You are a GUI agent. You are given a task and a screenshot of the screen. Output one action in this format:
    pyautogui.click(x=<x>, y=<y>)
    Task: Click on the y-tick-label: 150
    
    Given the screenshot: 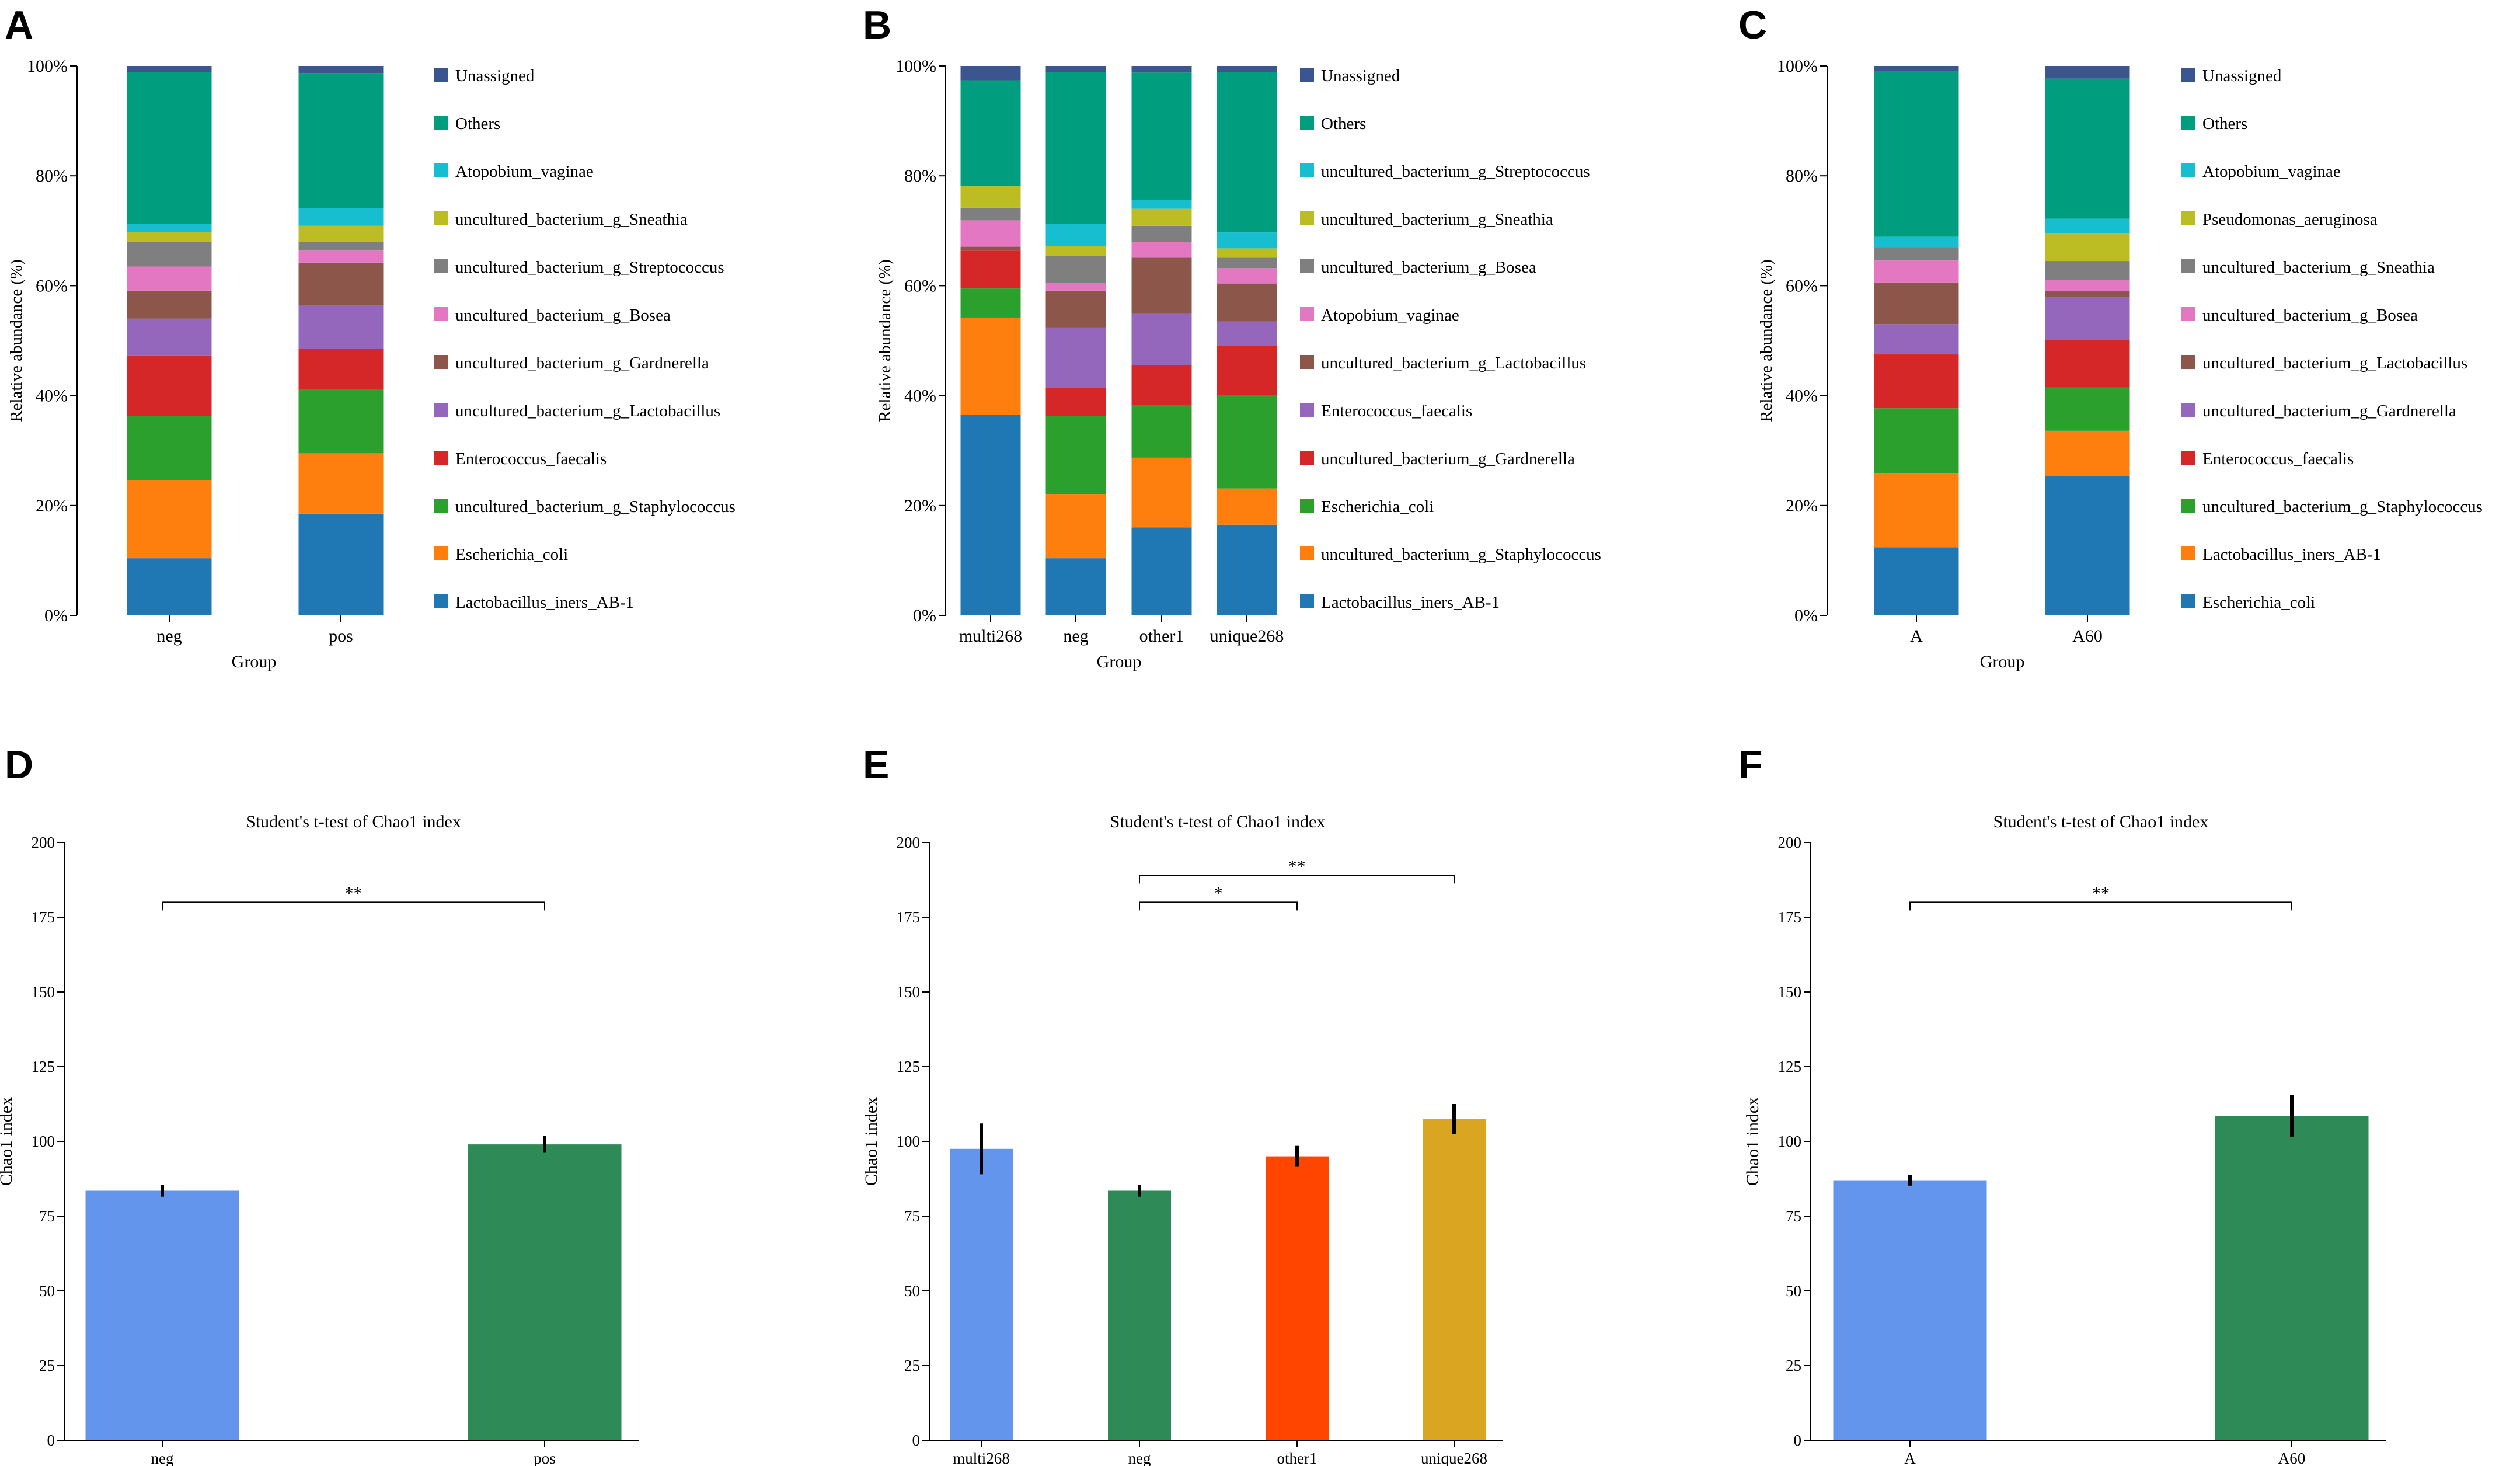 What is the action you would take?
    pyautogui.click(x=909, y=992)
    